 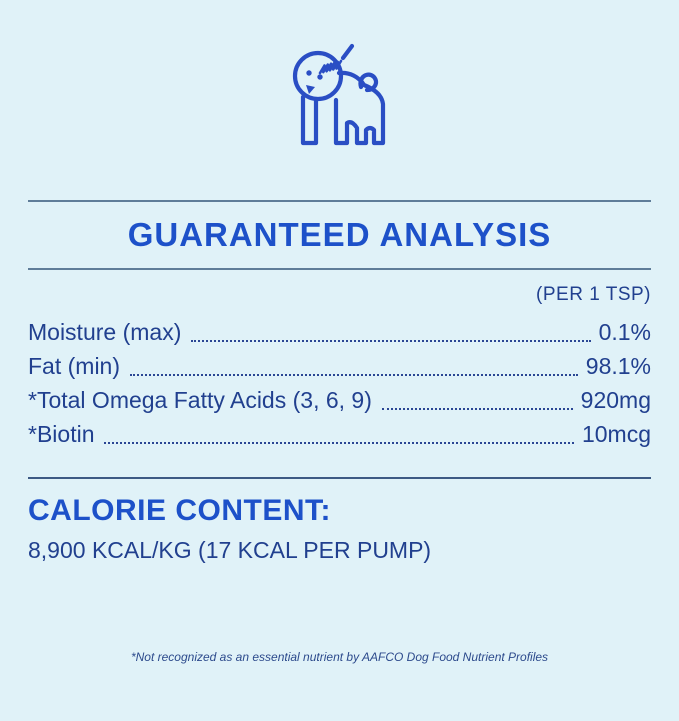 I want to click on analysis-row-biotin: *Biotin 10mcg, so click(x=339, y=434).